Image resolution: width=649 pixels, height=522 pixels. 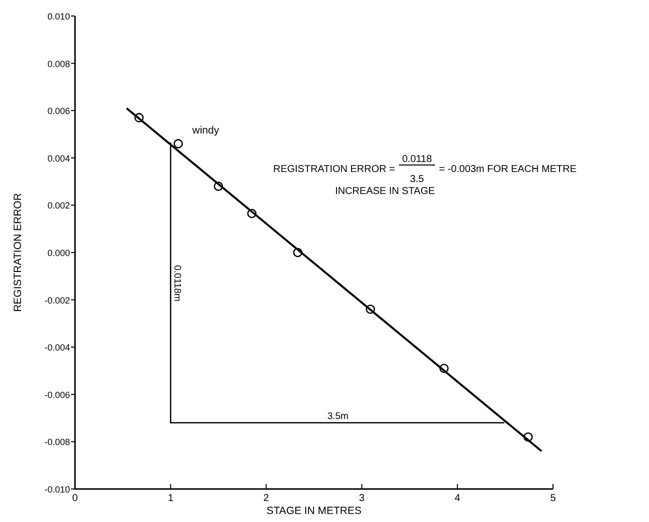 I want to click on y-tick-label: -0.010, so click(x=57, y=489).